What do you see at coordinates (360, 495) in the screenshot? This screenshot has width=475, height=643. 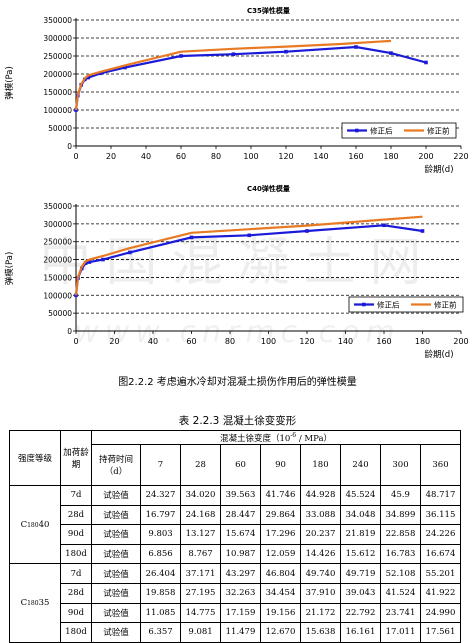 I see `creep-value-cell: 45.524` at bounding box center [360, 495].